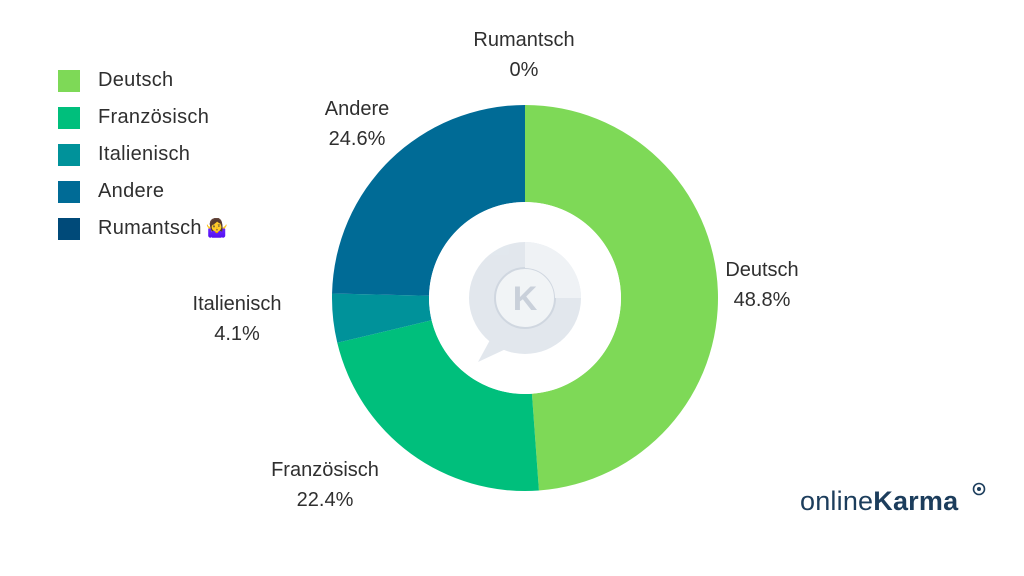 The image size is (1024, 576). What do you see at coordinates (136, 80) in the screenshot?
I see `legend-label: Deutsch` at bounding box center [136, 80].